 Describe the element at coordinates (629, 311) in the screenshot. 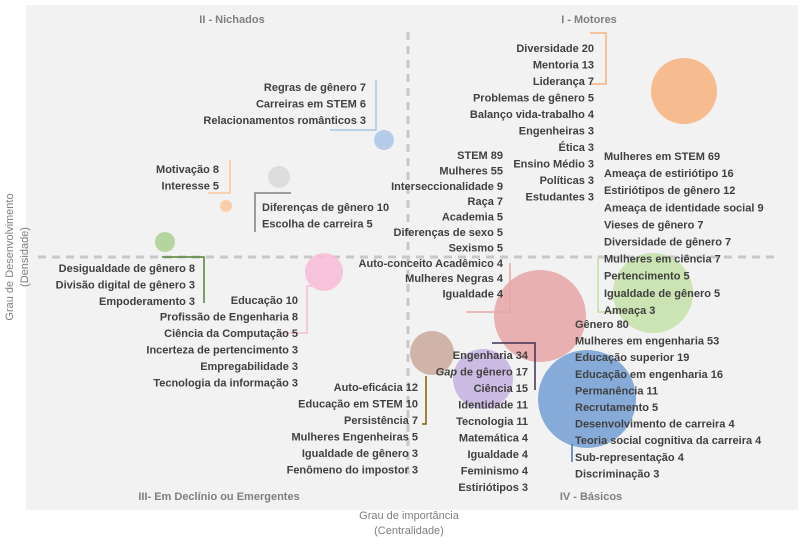

I see `keyword-label: Ameaça 3` at that location.